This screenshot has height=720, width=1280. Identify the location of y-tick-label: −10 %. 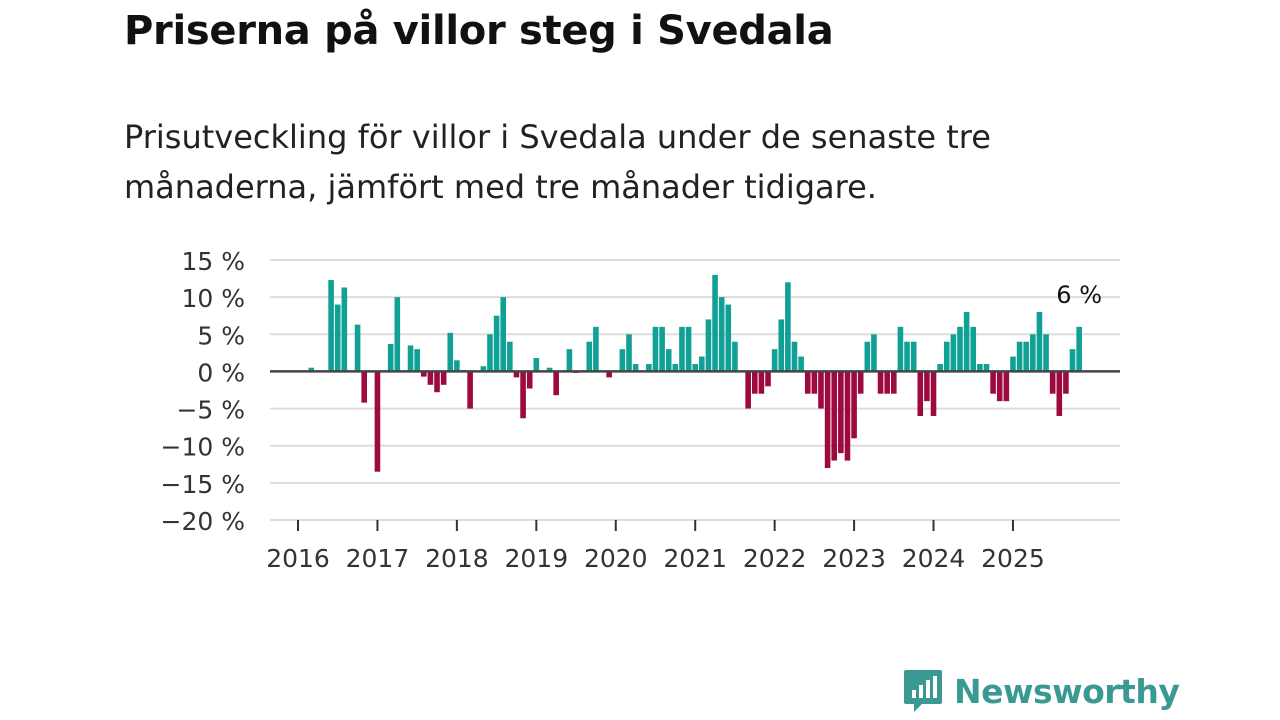
(203, 447).